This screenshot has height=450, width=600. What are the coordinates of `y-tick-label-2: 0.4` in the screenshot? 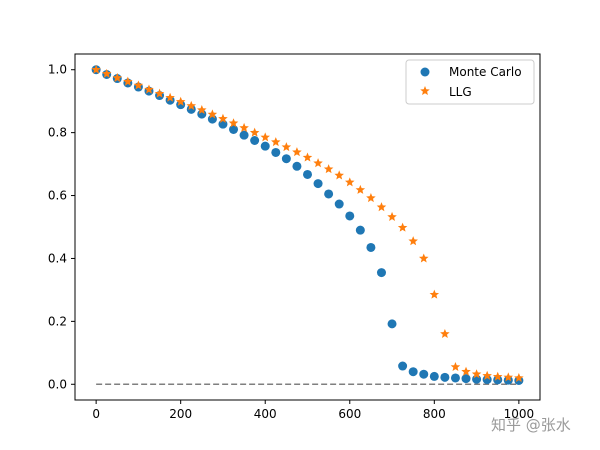 It's located at (57, 258).